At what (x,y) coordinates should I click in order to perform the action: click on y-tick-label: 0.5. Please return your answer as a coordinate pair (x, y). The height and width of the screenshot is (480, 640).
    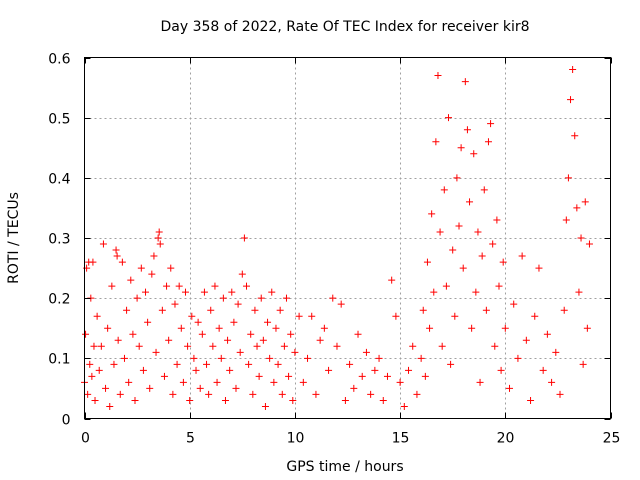
    Looking at the image, I should click on (59, 120).